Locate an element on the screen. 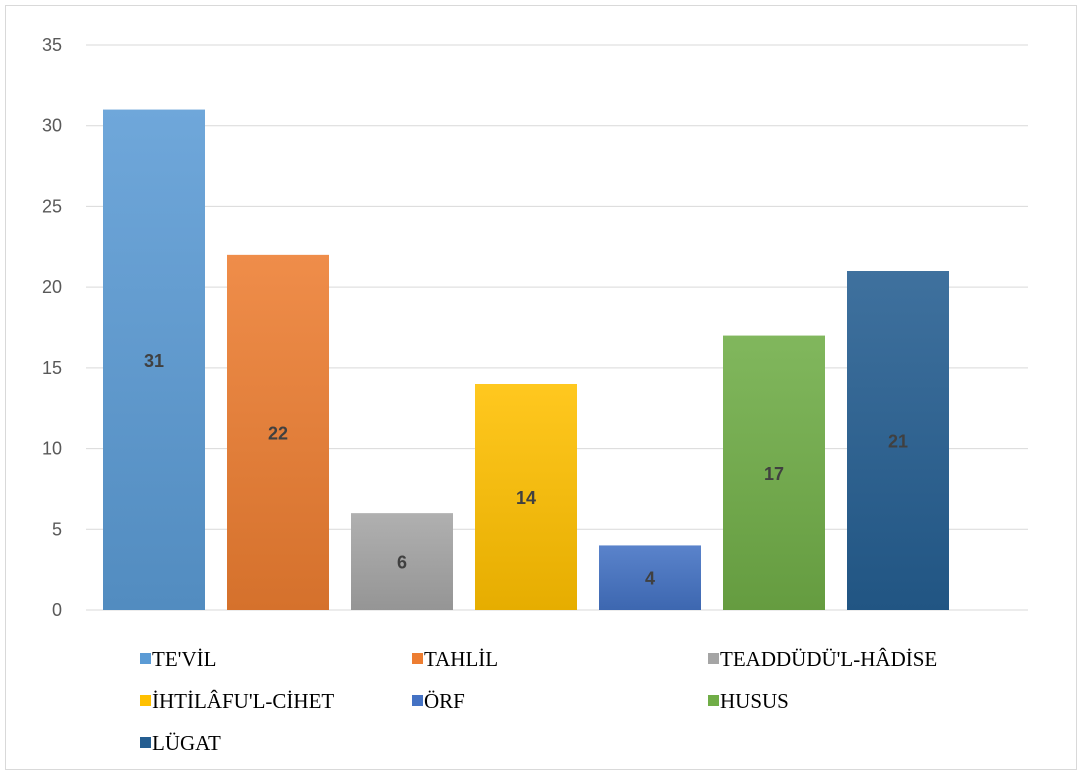 The height and width of the screenshot is (775, 1084). bar-data-label: 4 is located at coordinates (650, 579).